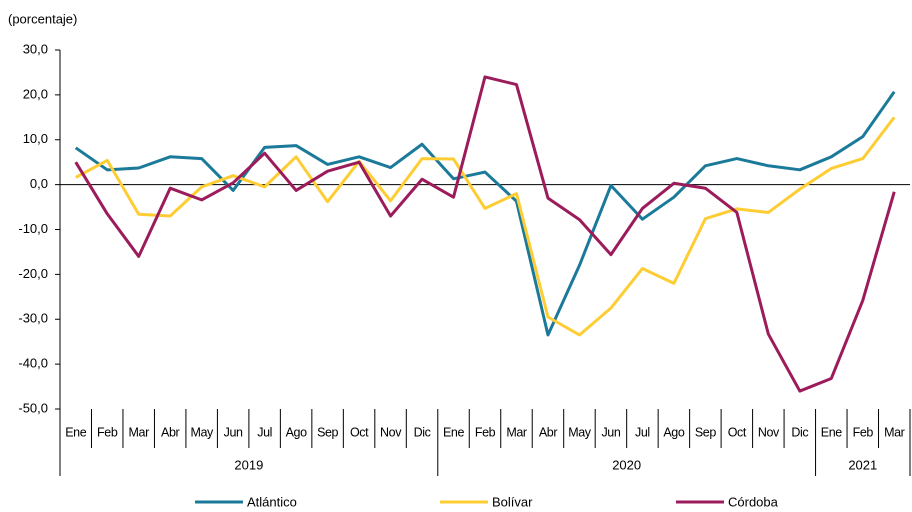  I want to click on legend-label: Atlántico, so click(272, 501).